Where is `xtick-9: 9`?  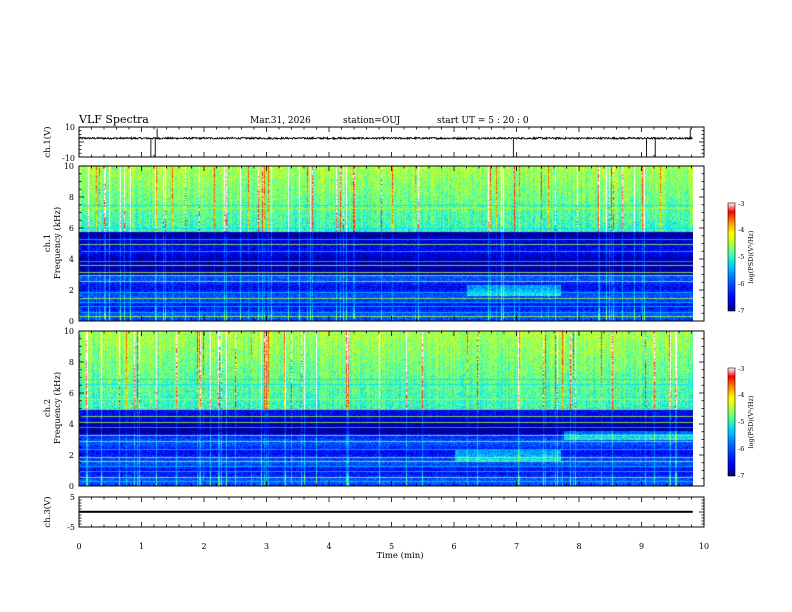
xtick-9: 9 is located at coordinates (641, 546).